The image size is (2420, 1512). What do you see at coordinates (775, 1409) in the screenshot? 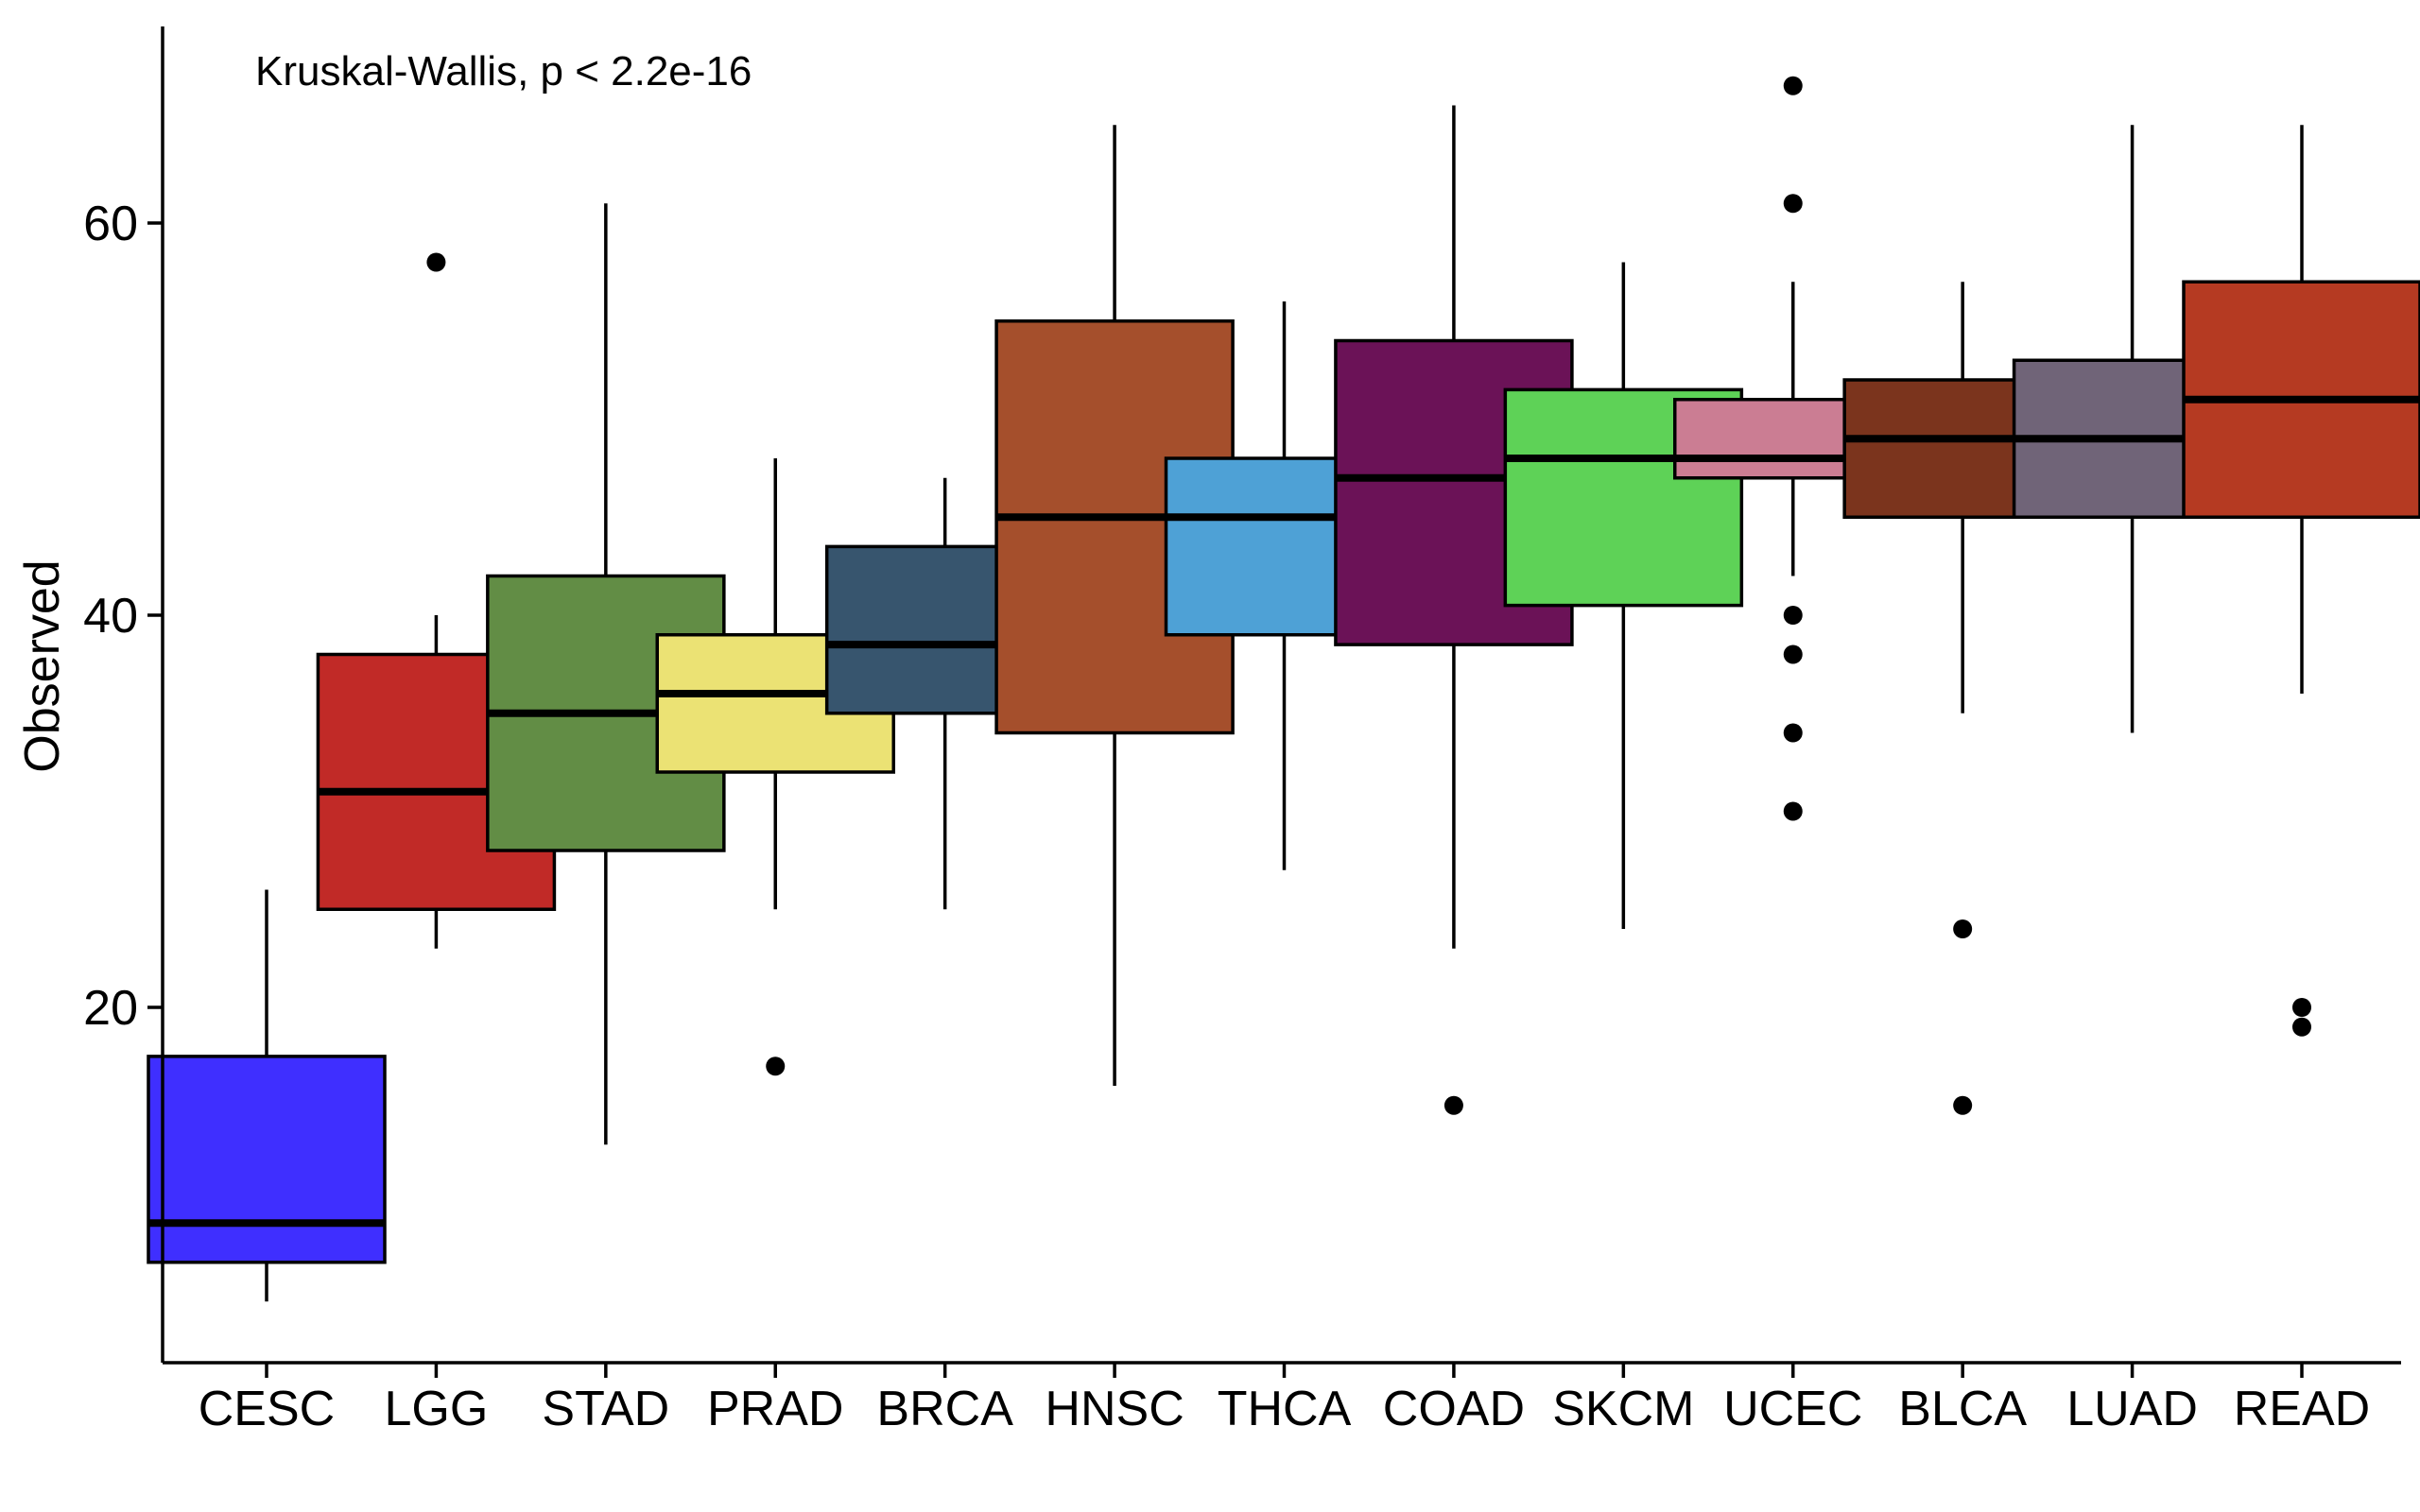
I see `x-tick-label: PRAD` at bounding box center [775, 1409].